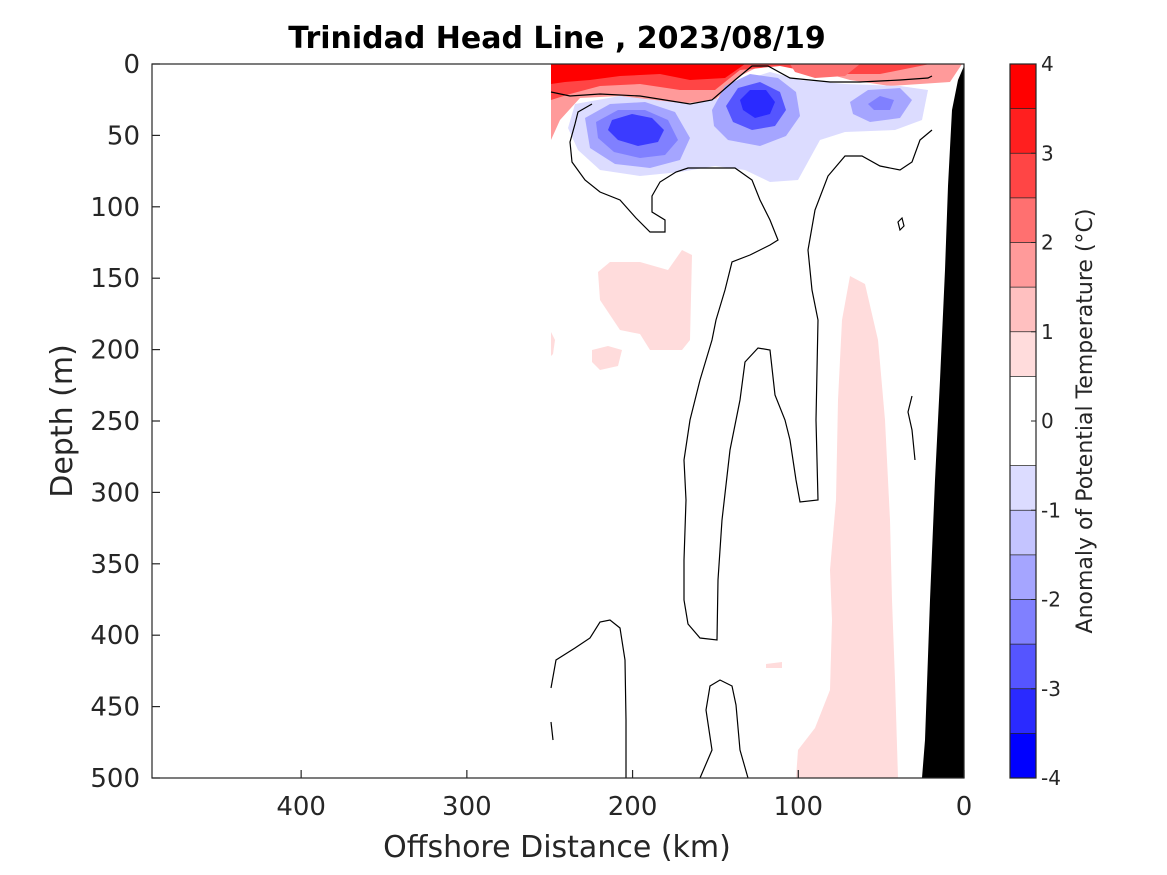  I want to click on x-tick-label: 300, so click(467, 807).